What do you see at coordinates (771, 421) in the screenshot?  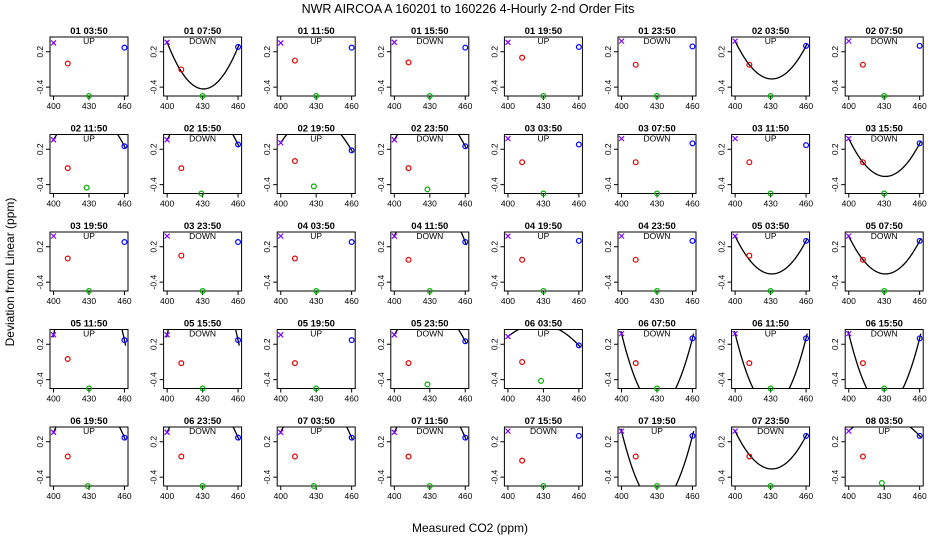 I see `panel-title: 07 23:50` at bounding box center [771, 421].